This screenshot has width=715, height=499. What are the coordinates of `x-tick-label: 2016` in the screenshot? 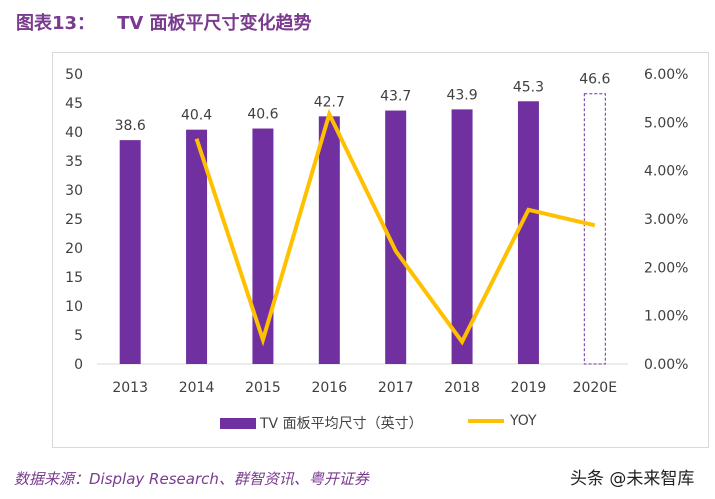 It's located at (329, 388).